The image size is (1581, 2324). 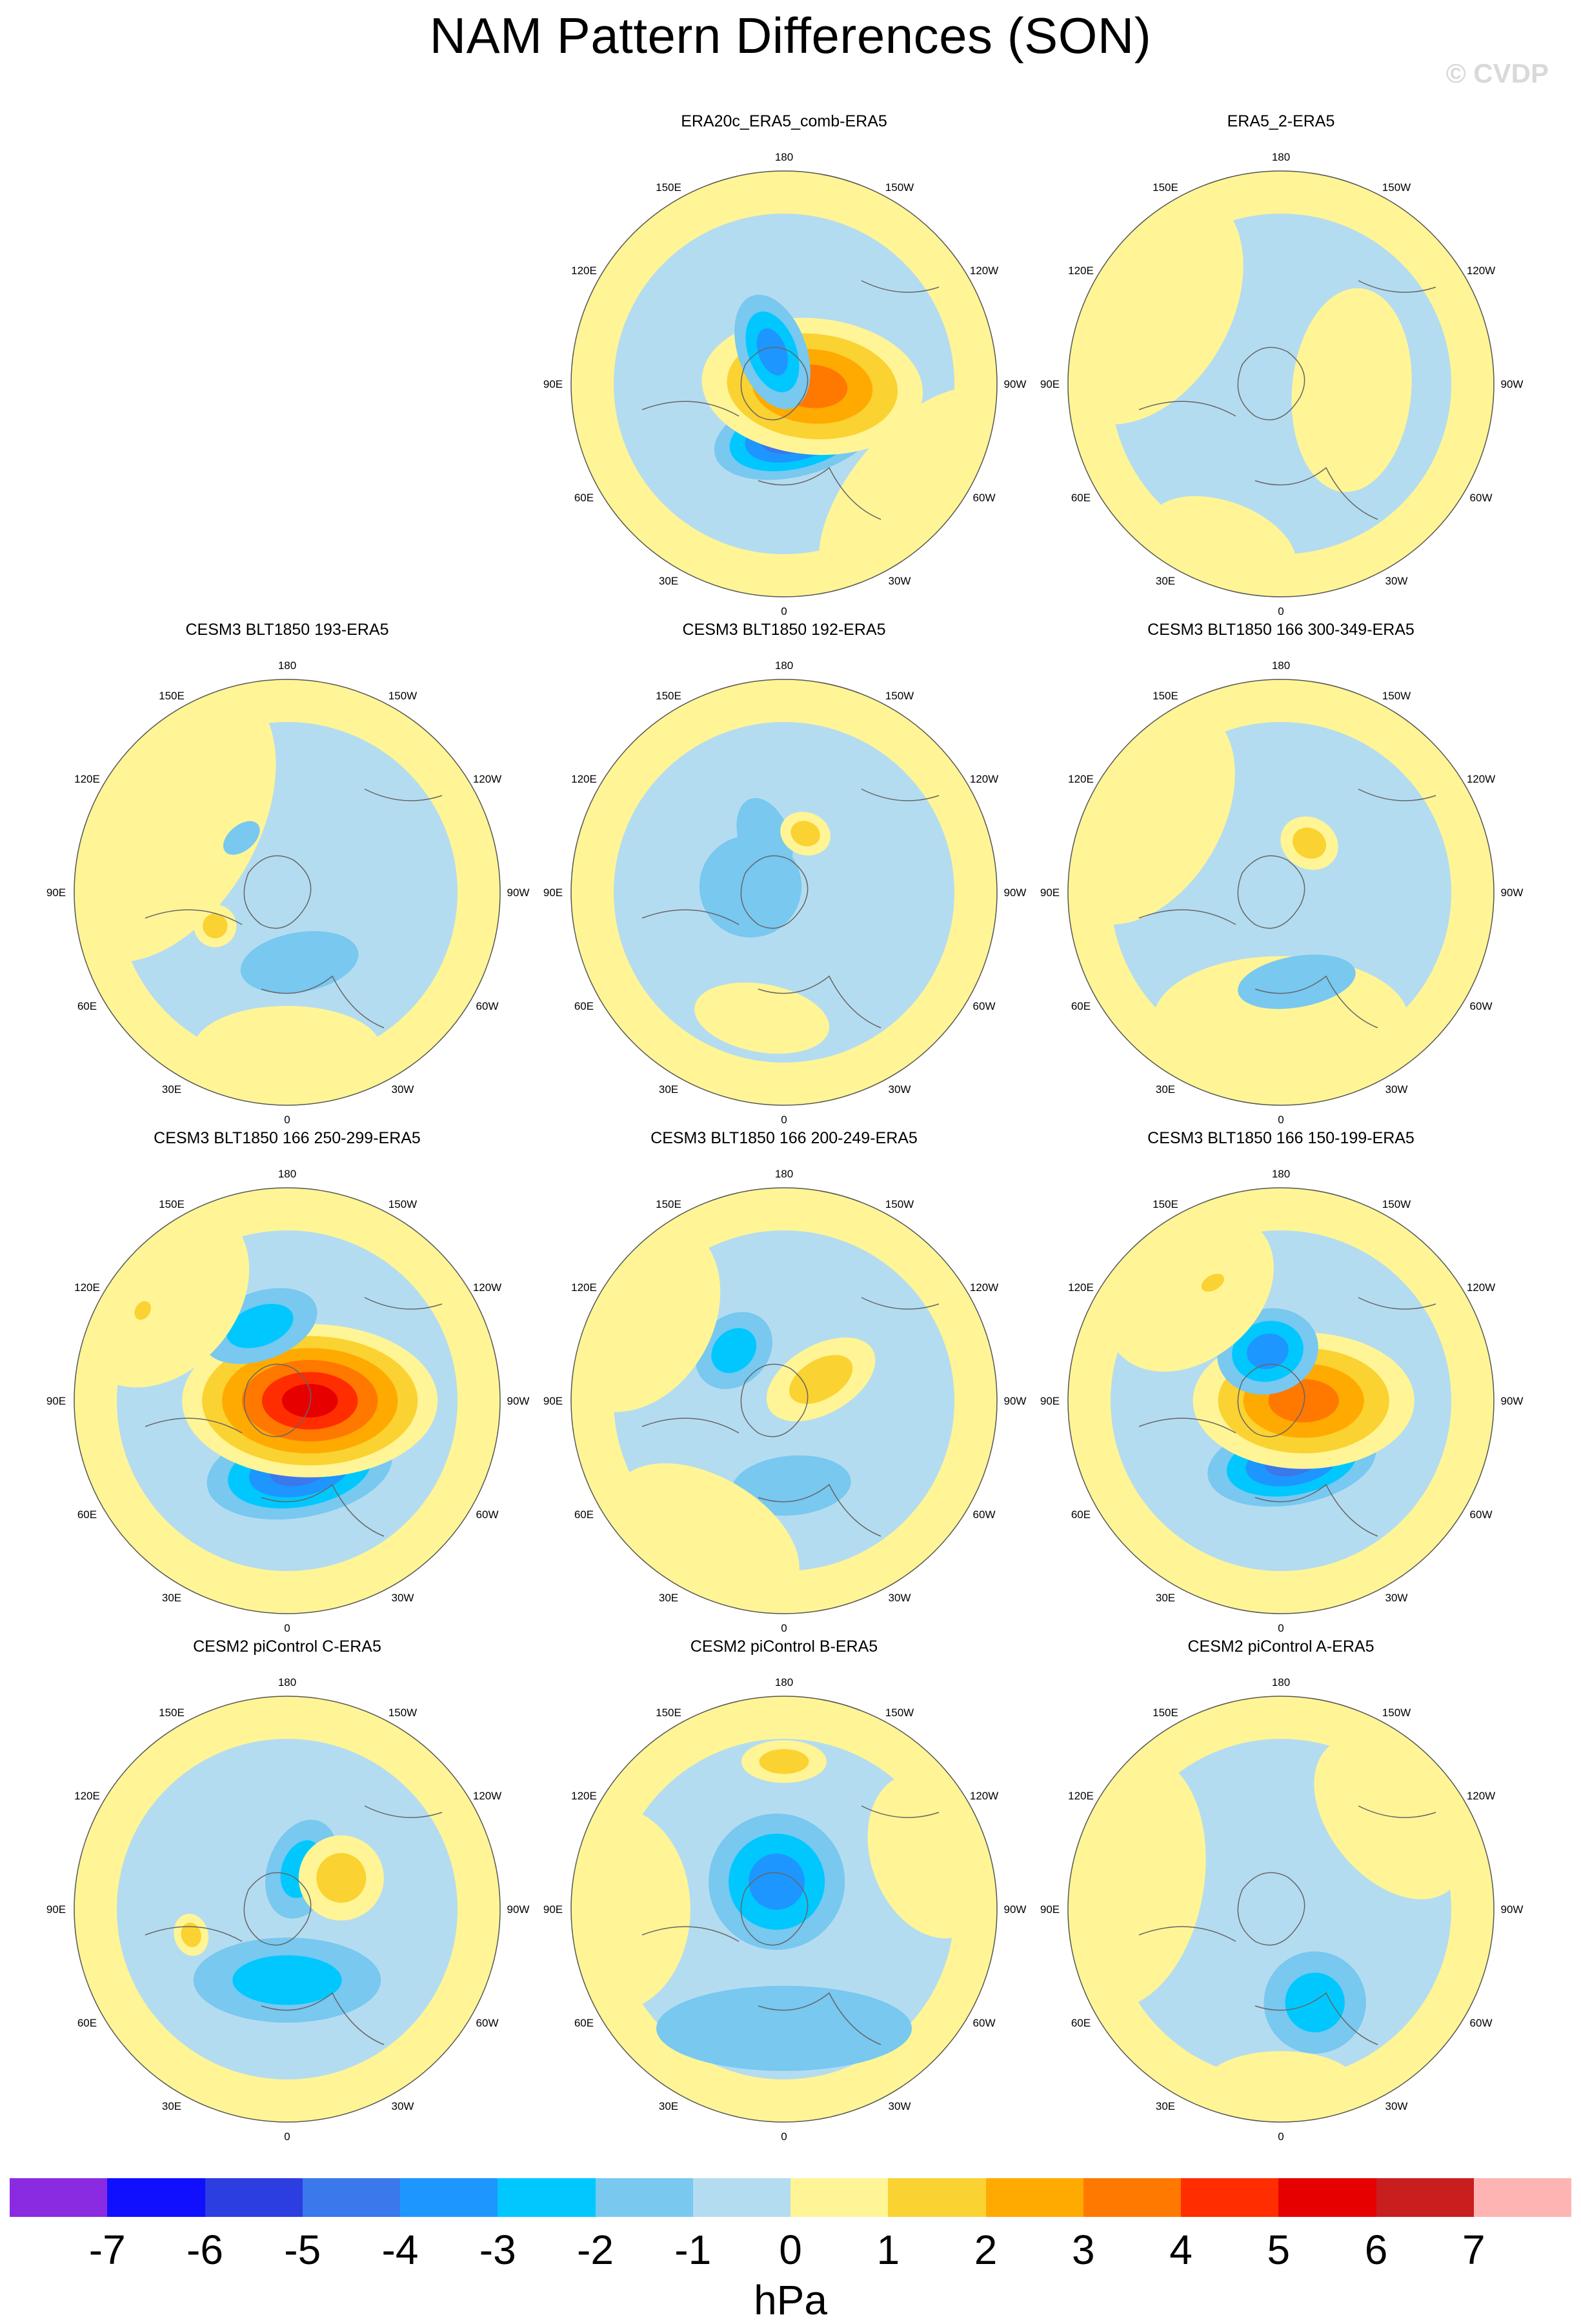 I want to click on panel-title: CESM2 piControl B-ERA5, so click(x=784, y=1647).